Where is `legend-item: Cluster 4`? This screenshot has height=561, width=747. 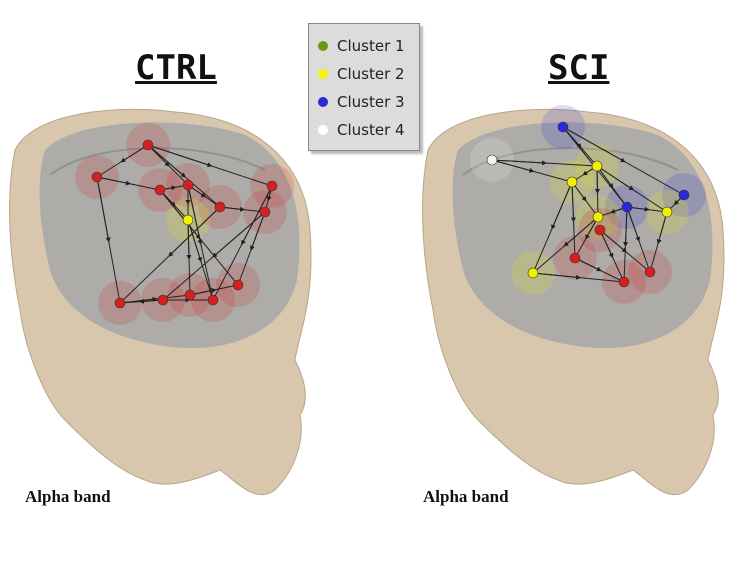 legend-item: Cluster 4 is located at coordinates (364, 130).